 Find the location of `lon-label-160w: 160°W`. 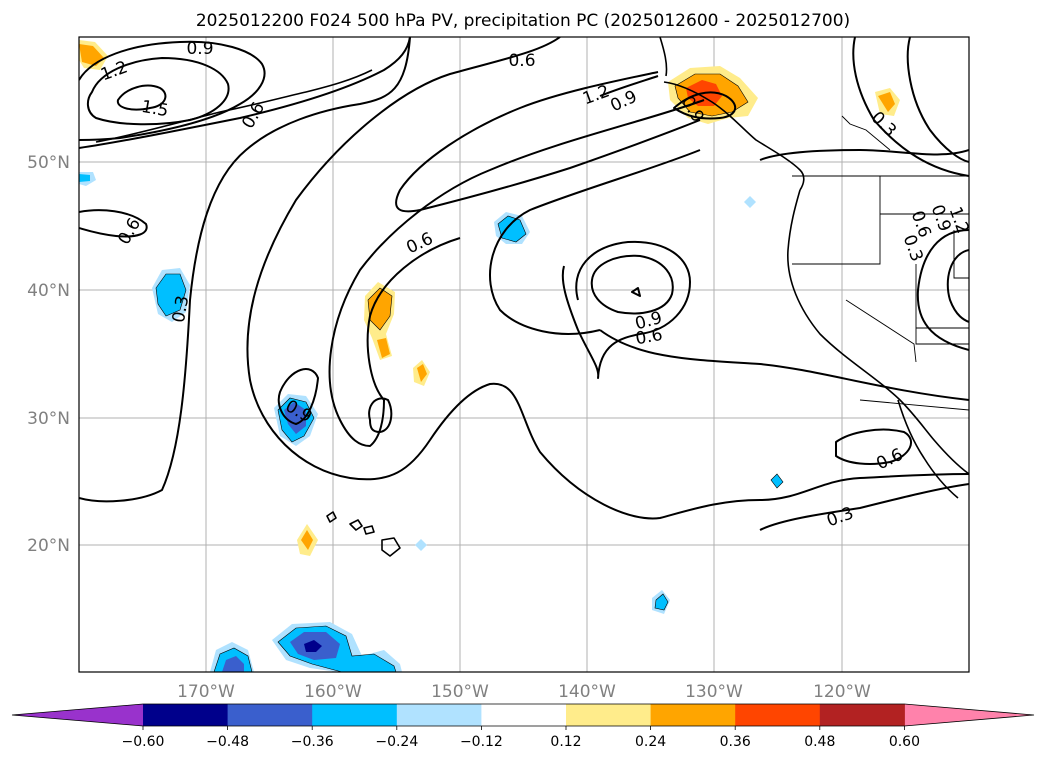

lon-label-160w: 160°W is located at coordinates (333, 692).